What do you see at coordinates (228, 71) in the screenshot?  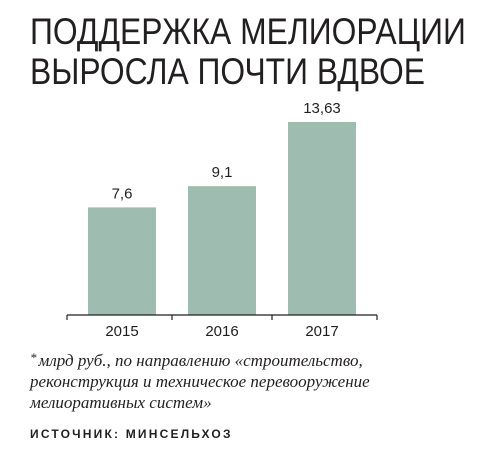 I see `chart-title-line2: ВЫРОСЛА ПОЧТИ ВДВОЕ` at bounding box center [228, 71].